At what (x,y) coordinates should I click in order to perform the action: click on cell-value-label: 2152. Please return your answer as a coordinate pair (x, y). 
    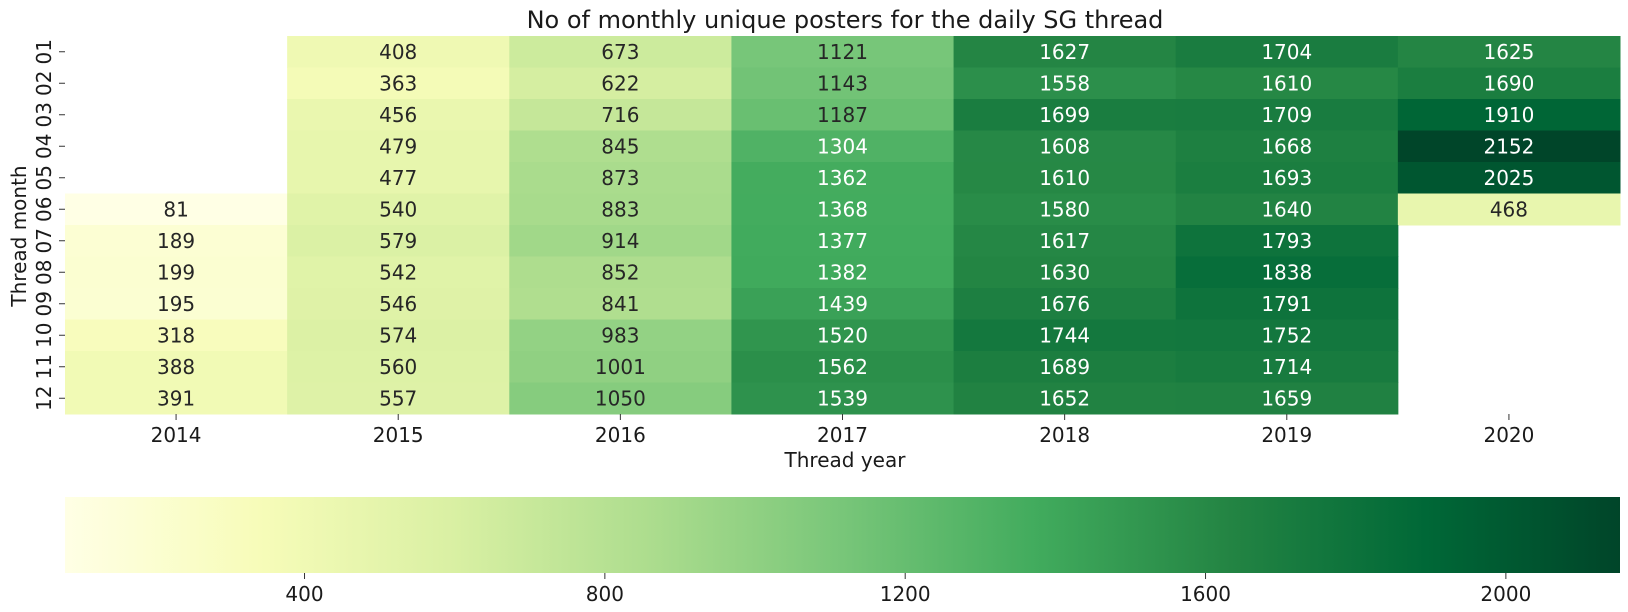
    Looking at the image, I should click on (1508, 146).